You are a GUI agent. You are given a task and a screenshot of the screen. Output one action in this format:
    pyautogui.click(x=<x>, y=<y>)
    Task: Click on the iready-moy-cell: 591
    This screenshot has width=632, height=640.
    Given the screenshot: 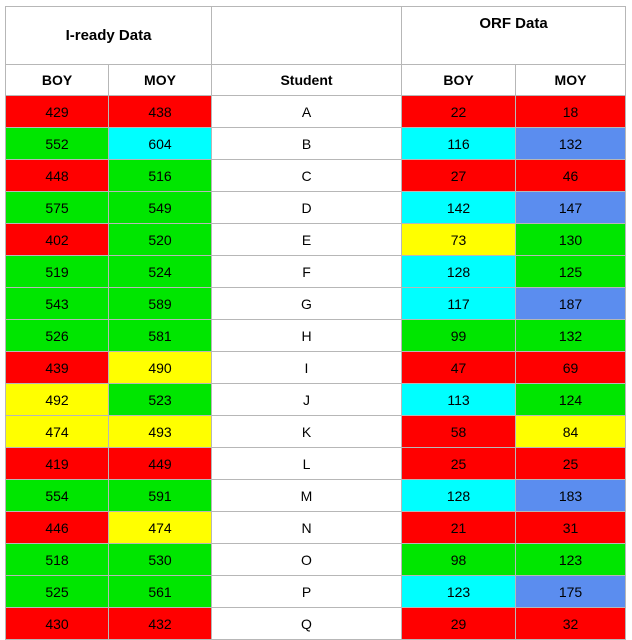 What is the action you would take?
    pyautogui.click(x=160, y=495)
    